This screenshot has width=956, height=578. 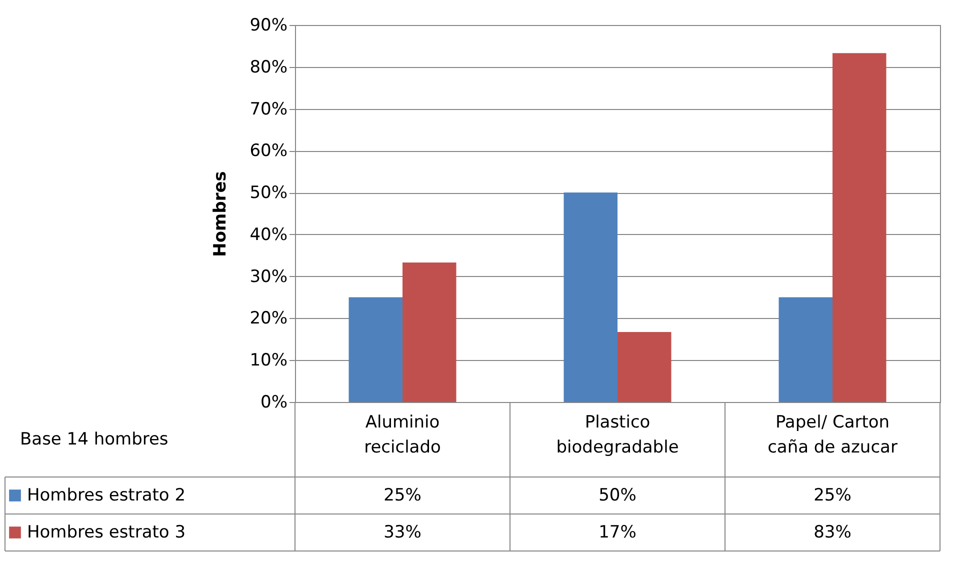 I want to click on data-label: 17%, so click(x=617, y=532).